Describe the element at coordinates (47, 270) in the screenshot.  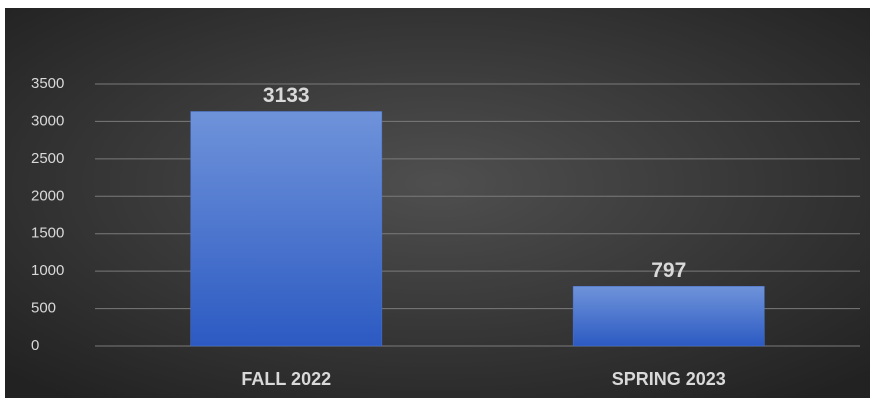
I see `y-tick-label: 1000` at that location.